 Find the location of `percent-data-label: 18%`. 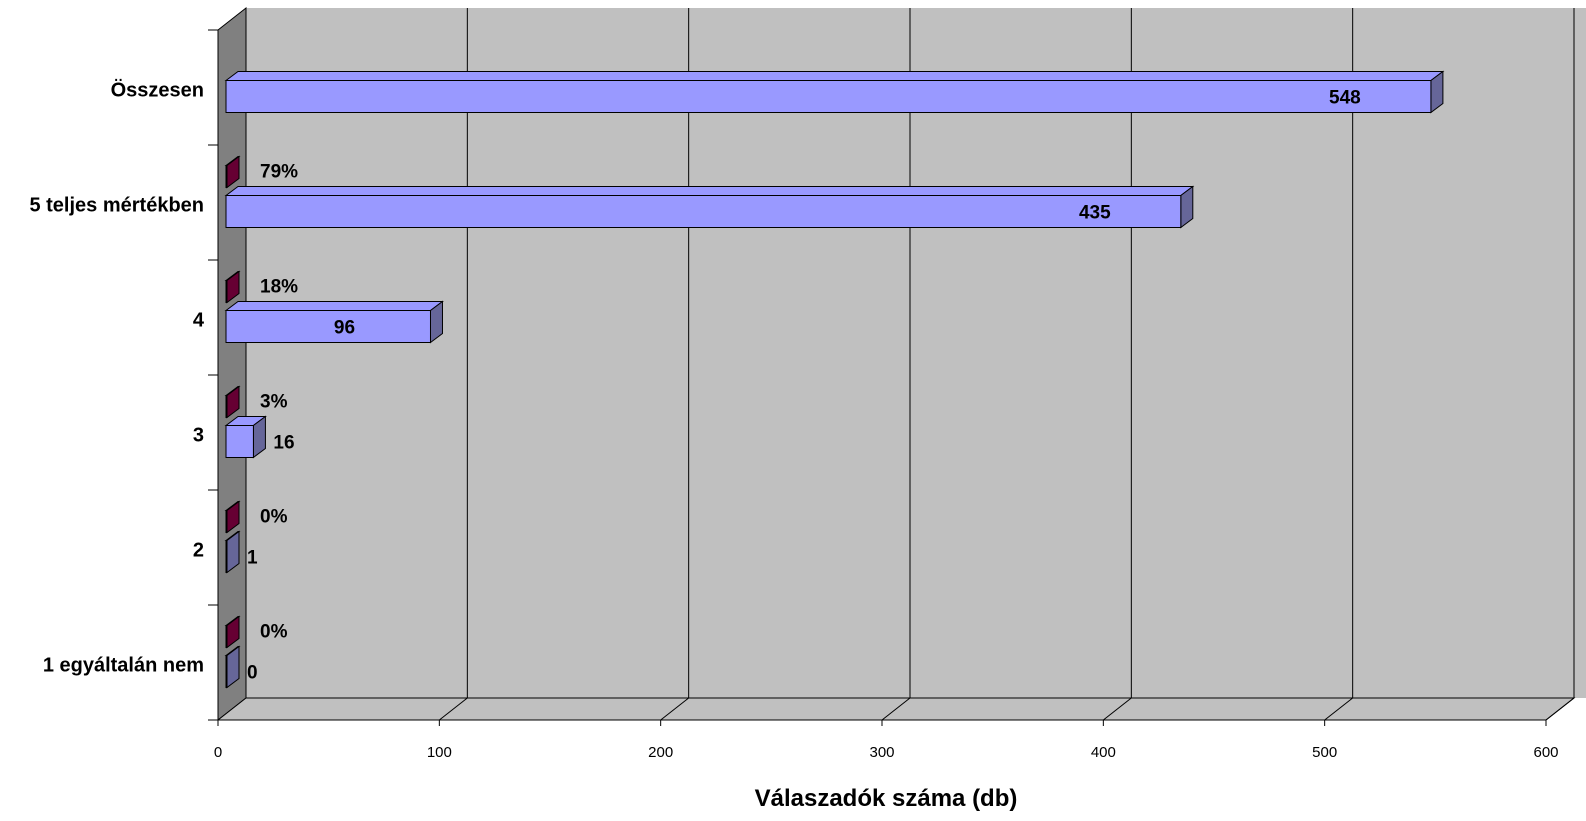

percent-data-label: 18% is located at coordinates (279, 287).